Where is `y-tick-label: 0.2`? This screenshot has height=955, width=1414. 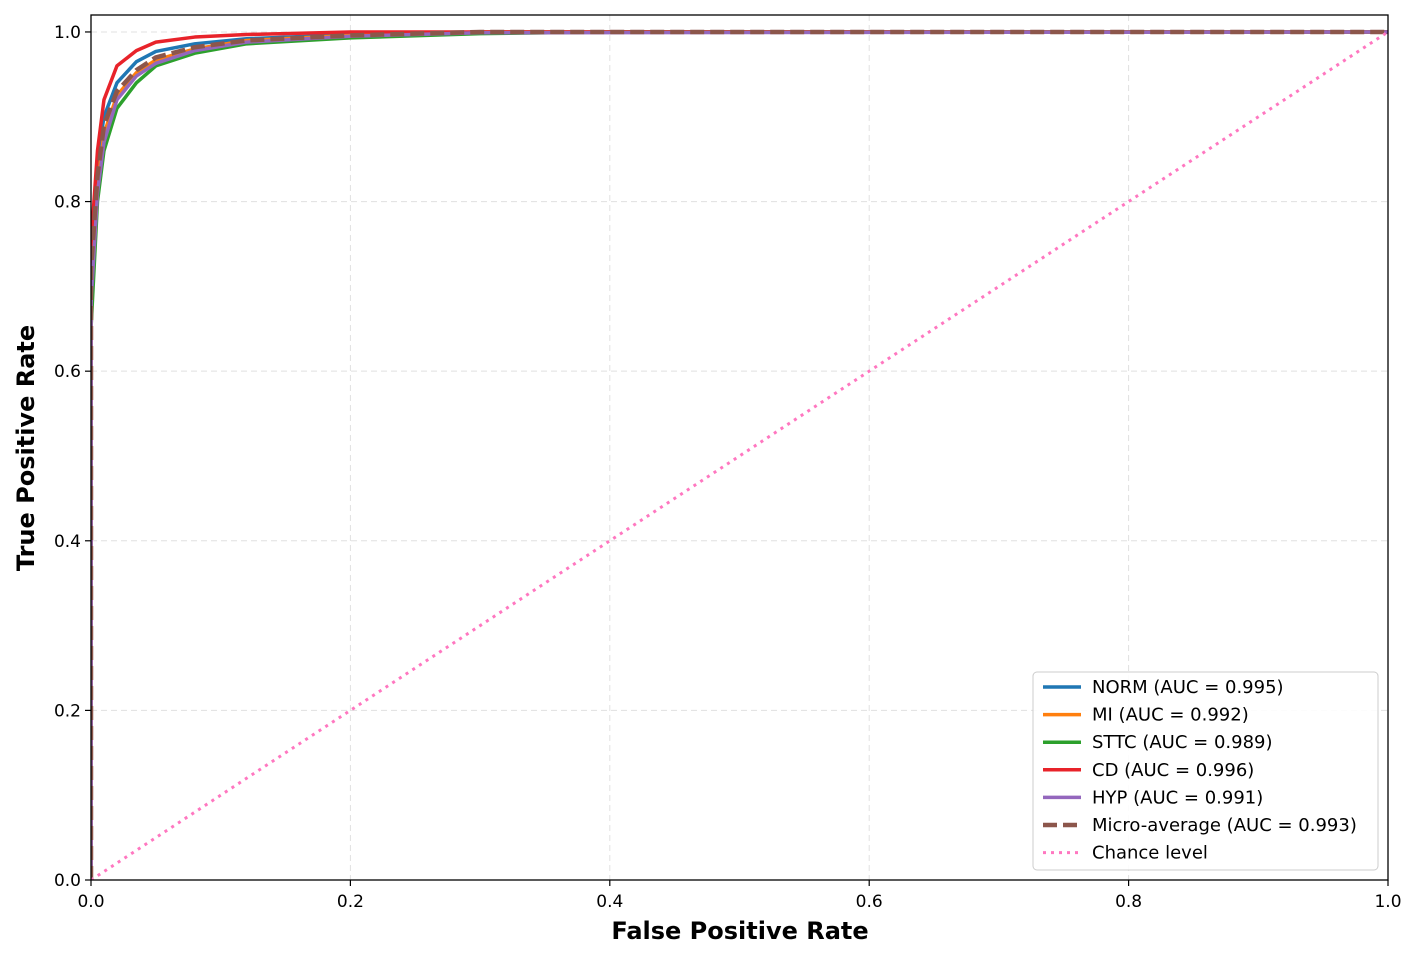
y-tick-label: 0.2 is located at coordinates (67, 711).